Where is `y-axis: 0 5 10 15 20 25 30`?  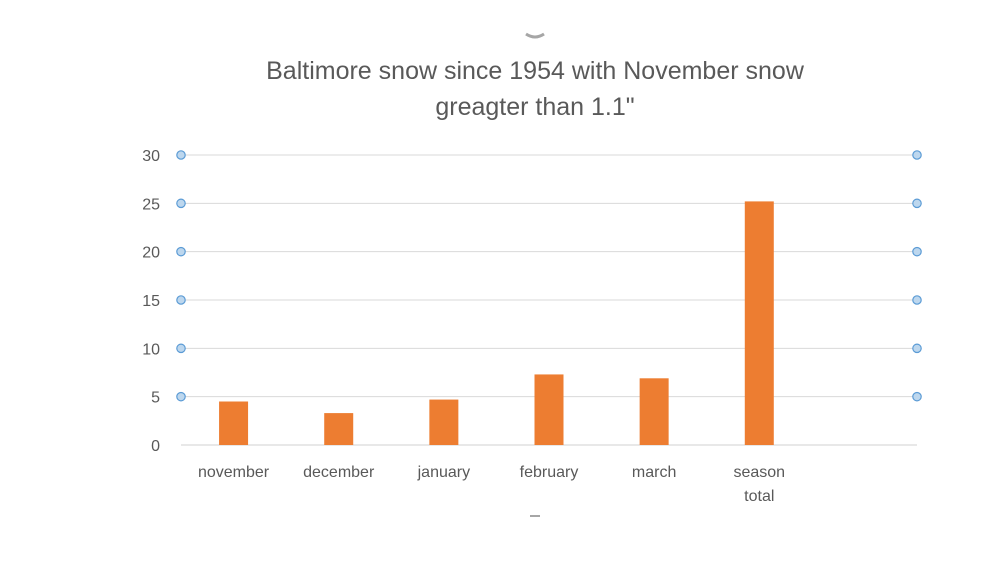
y-axis: 0 5 10 15 20 25 30 is located at coordinates (151, 301).